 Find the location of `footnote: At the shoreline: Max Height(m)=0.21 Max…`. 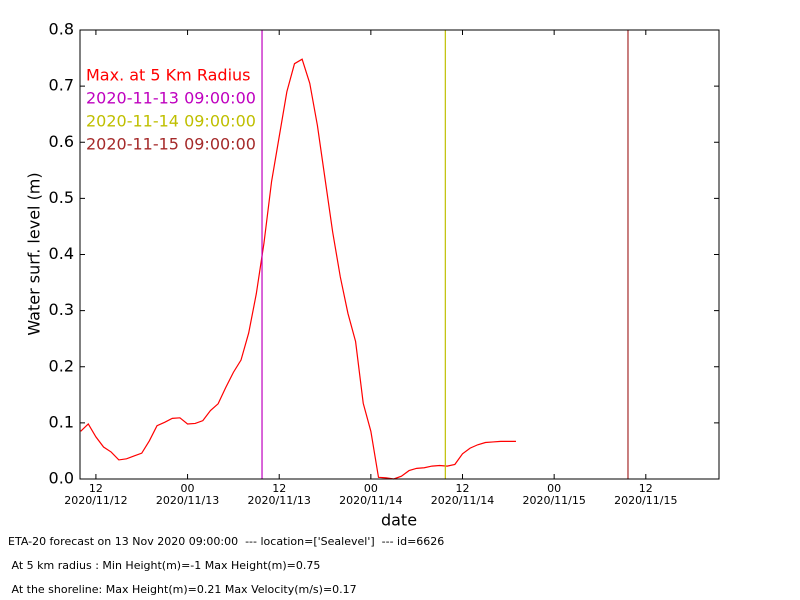

footnote: At the shoreline: Max Height(m)=0.21 Max… is located at coordinates (182, 589).